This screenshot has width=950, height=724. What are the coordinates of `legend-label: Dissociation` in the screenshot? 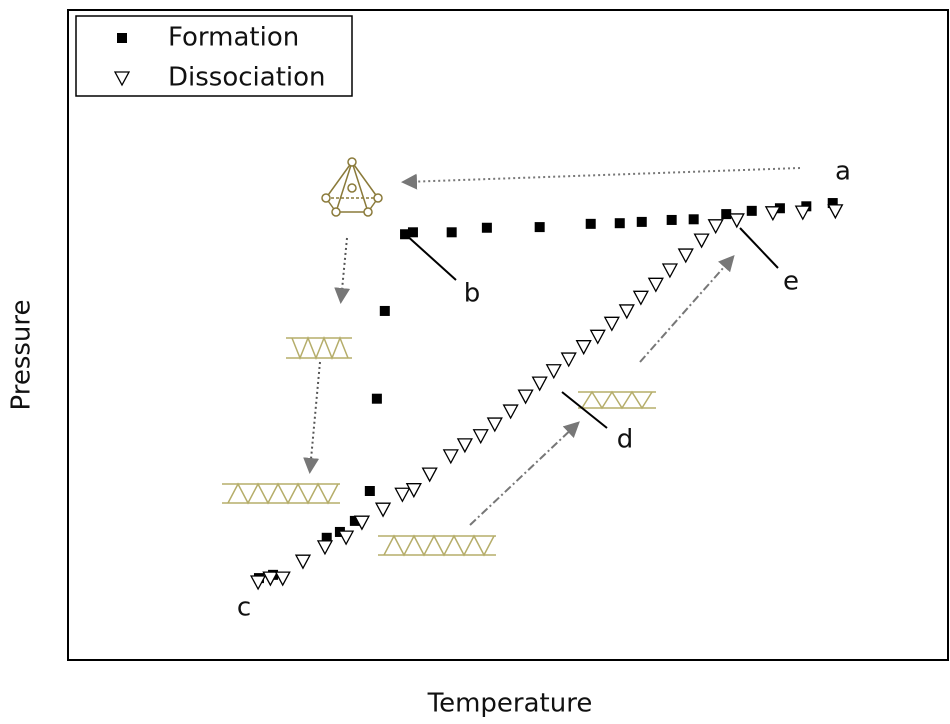 It's located at (247, 78).